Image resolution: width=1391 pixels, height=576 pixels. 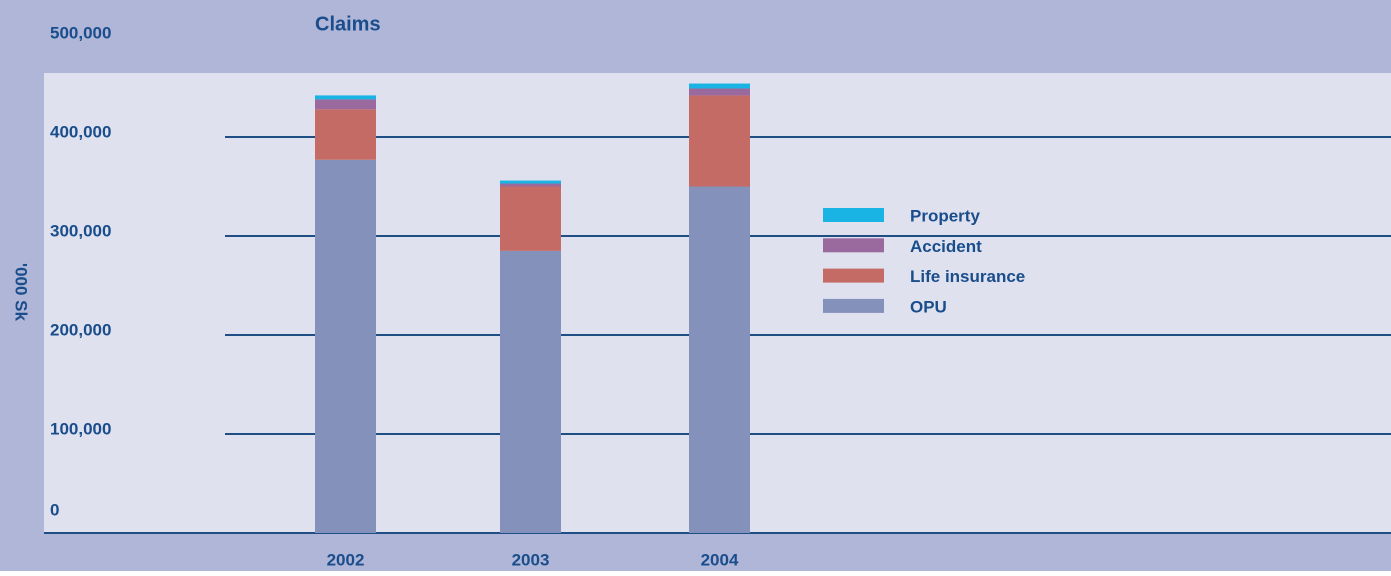 I want to click on legend-label: Life insurance, so click(x=967, y=276).